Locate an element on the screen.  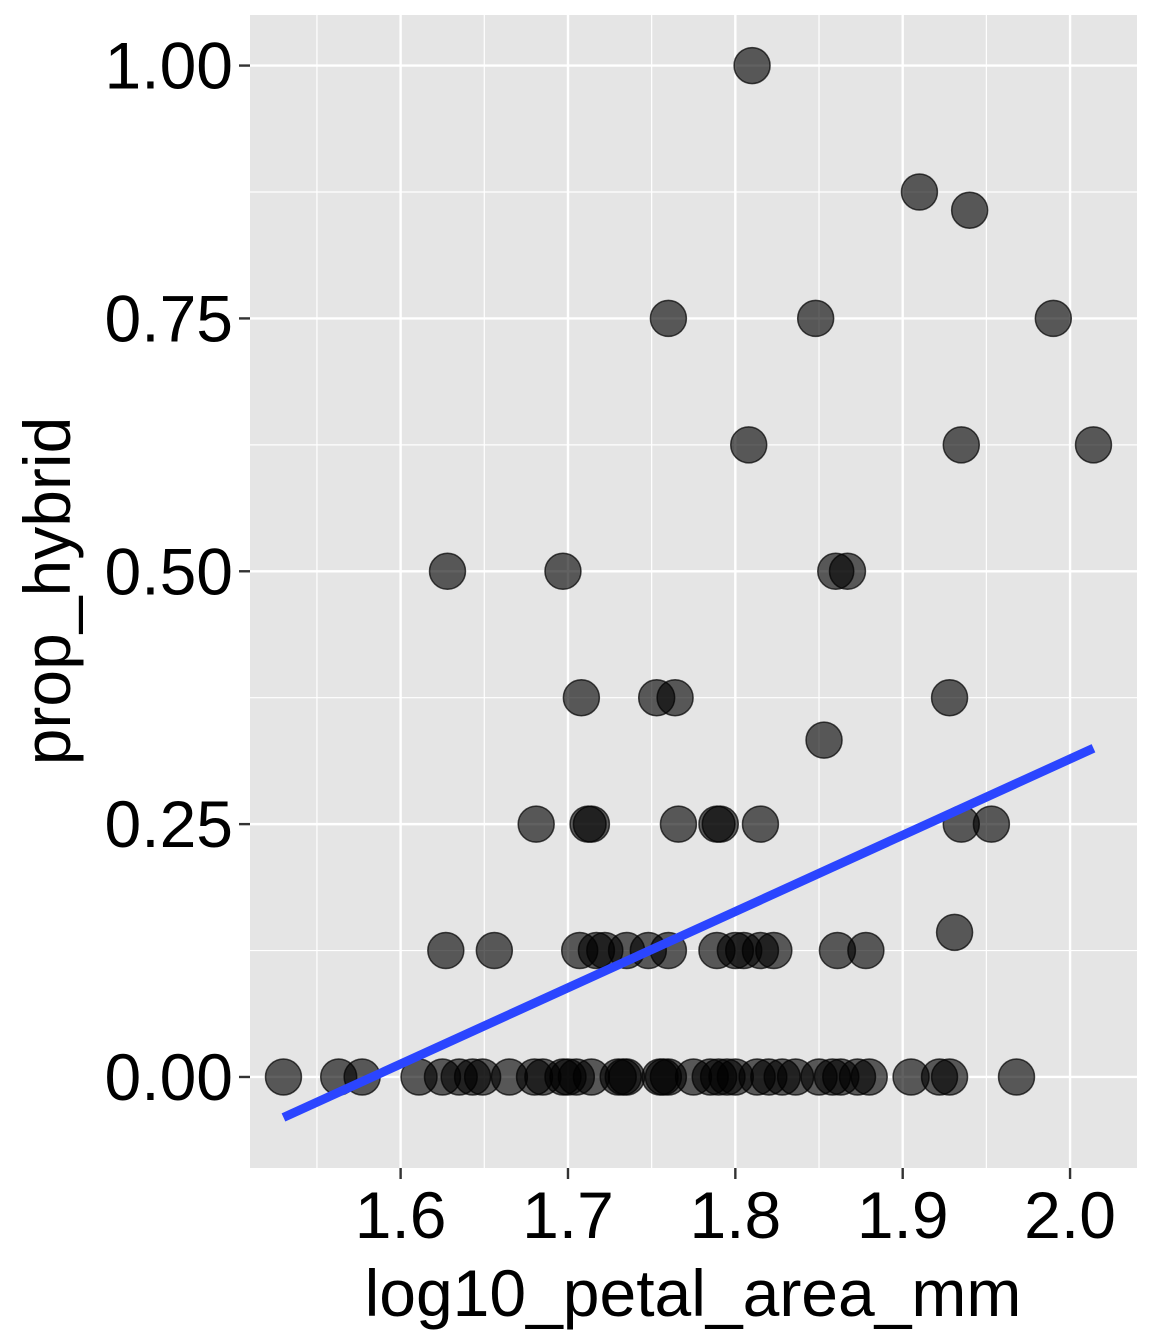
y-axis-title: prop_hybrid is located at coordinates (47, 591).